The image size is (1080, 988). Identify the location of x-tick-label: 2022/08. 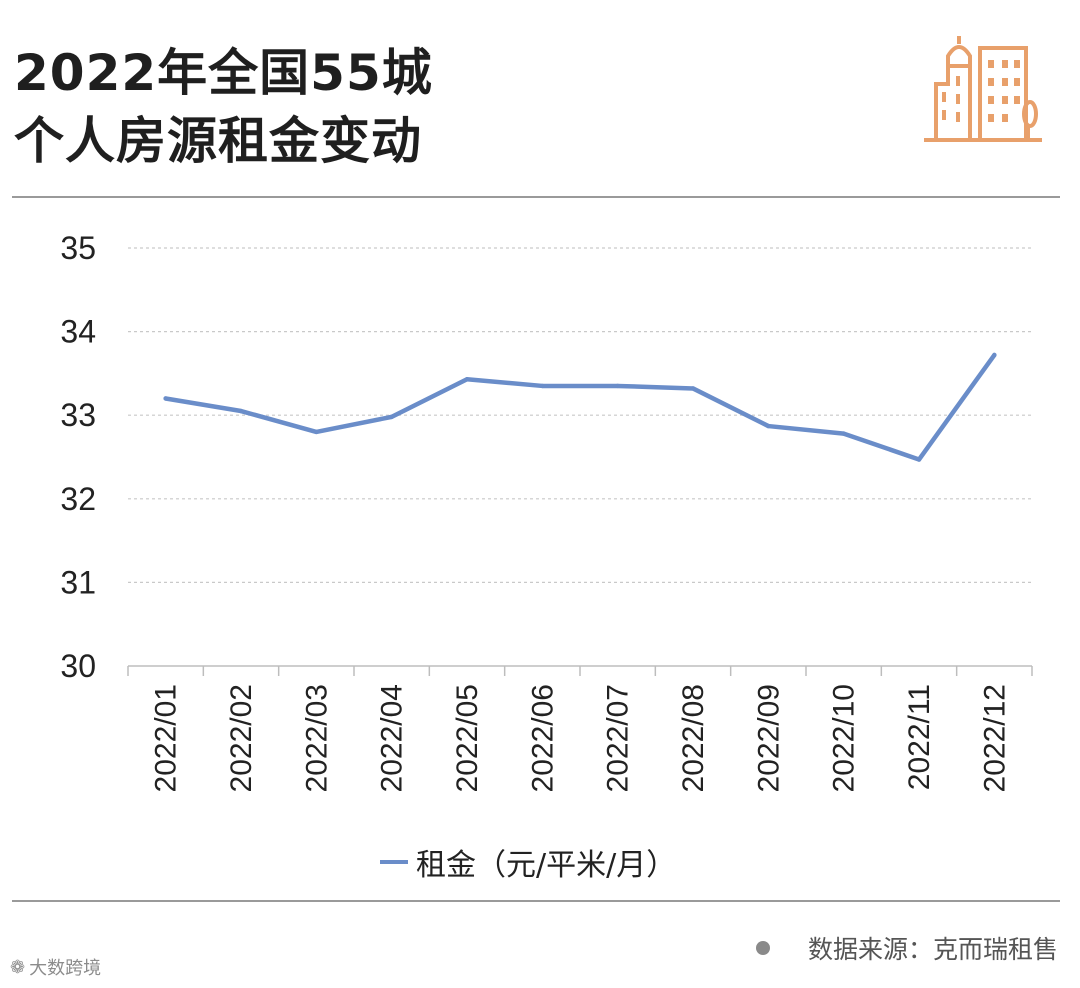
(693, 738).